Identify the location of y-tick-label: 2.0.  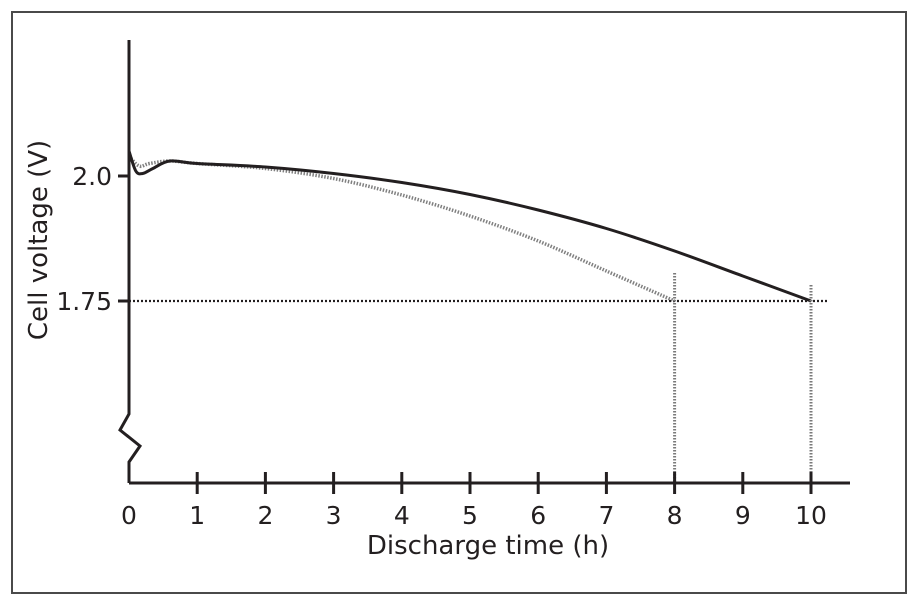
(92, 176).